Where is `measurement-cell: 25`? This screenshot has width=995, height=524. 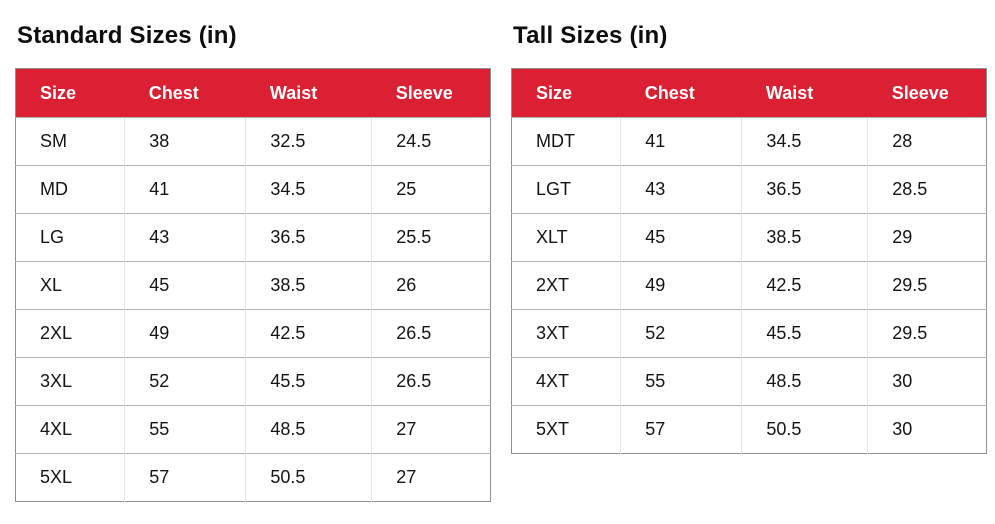 measurement-cell: 25 is located at coordinates (431, 189).